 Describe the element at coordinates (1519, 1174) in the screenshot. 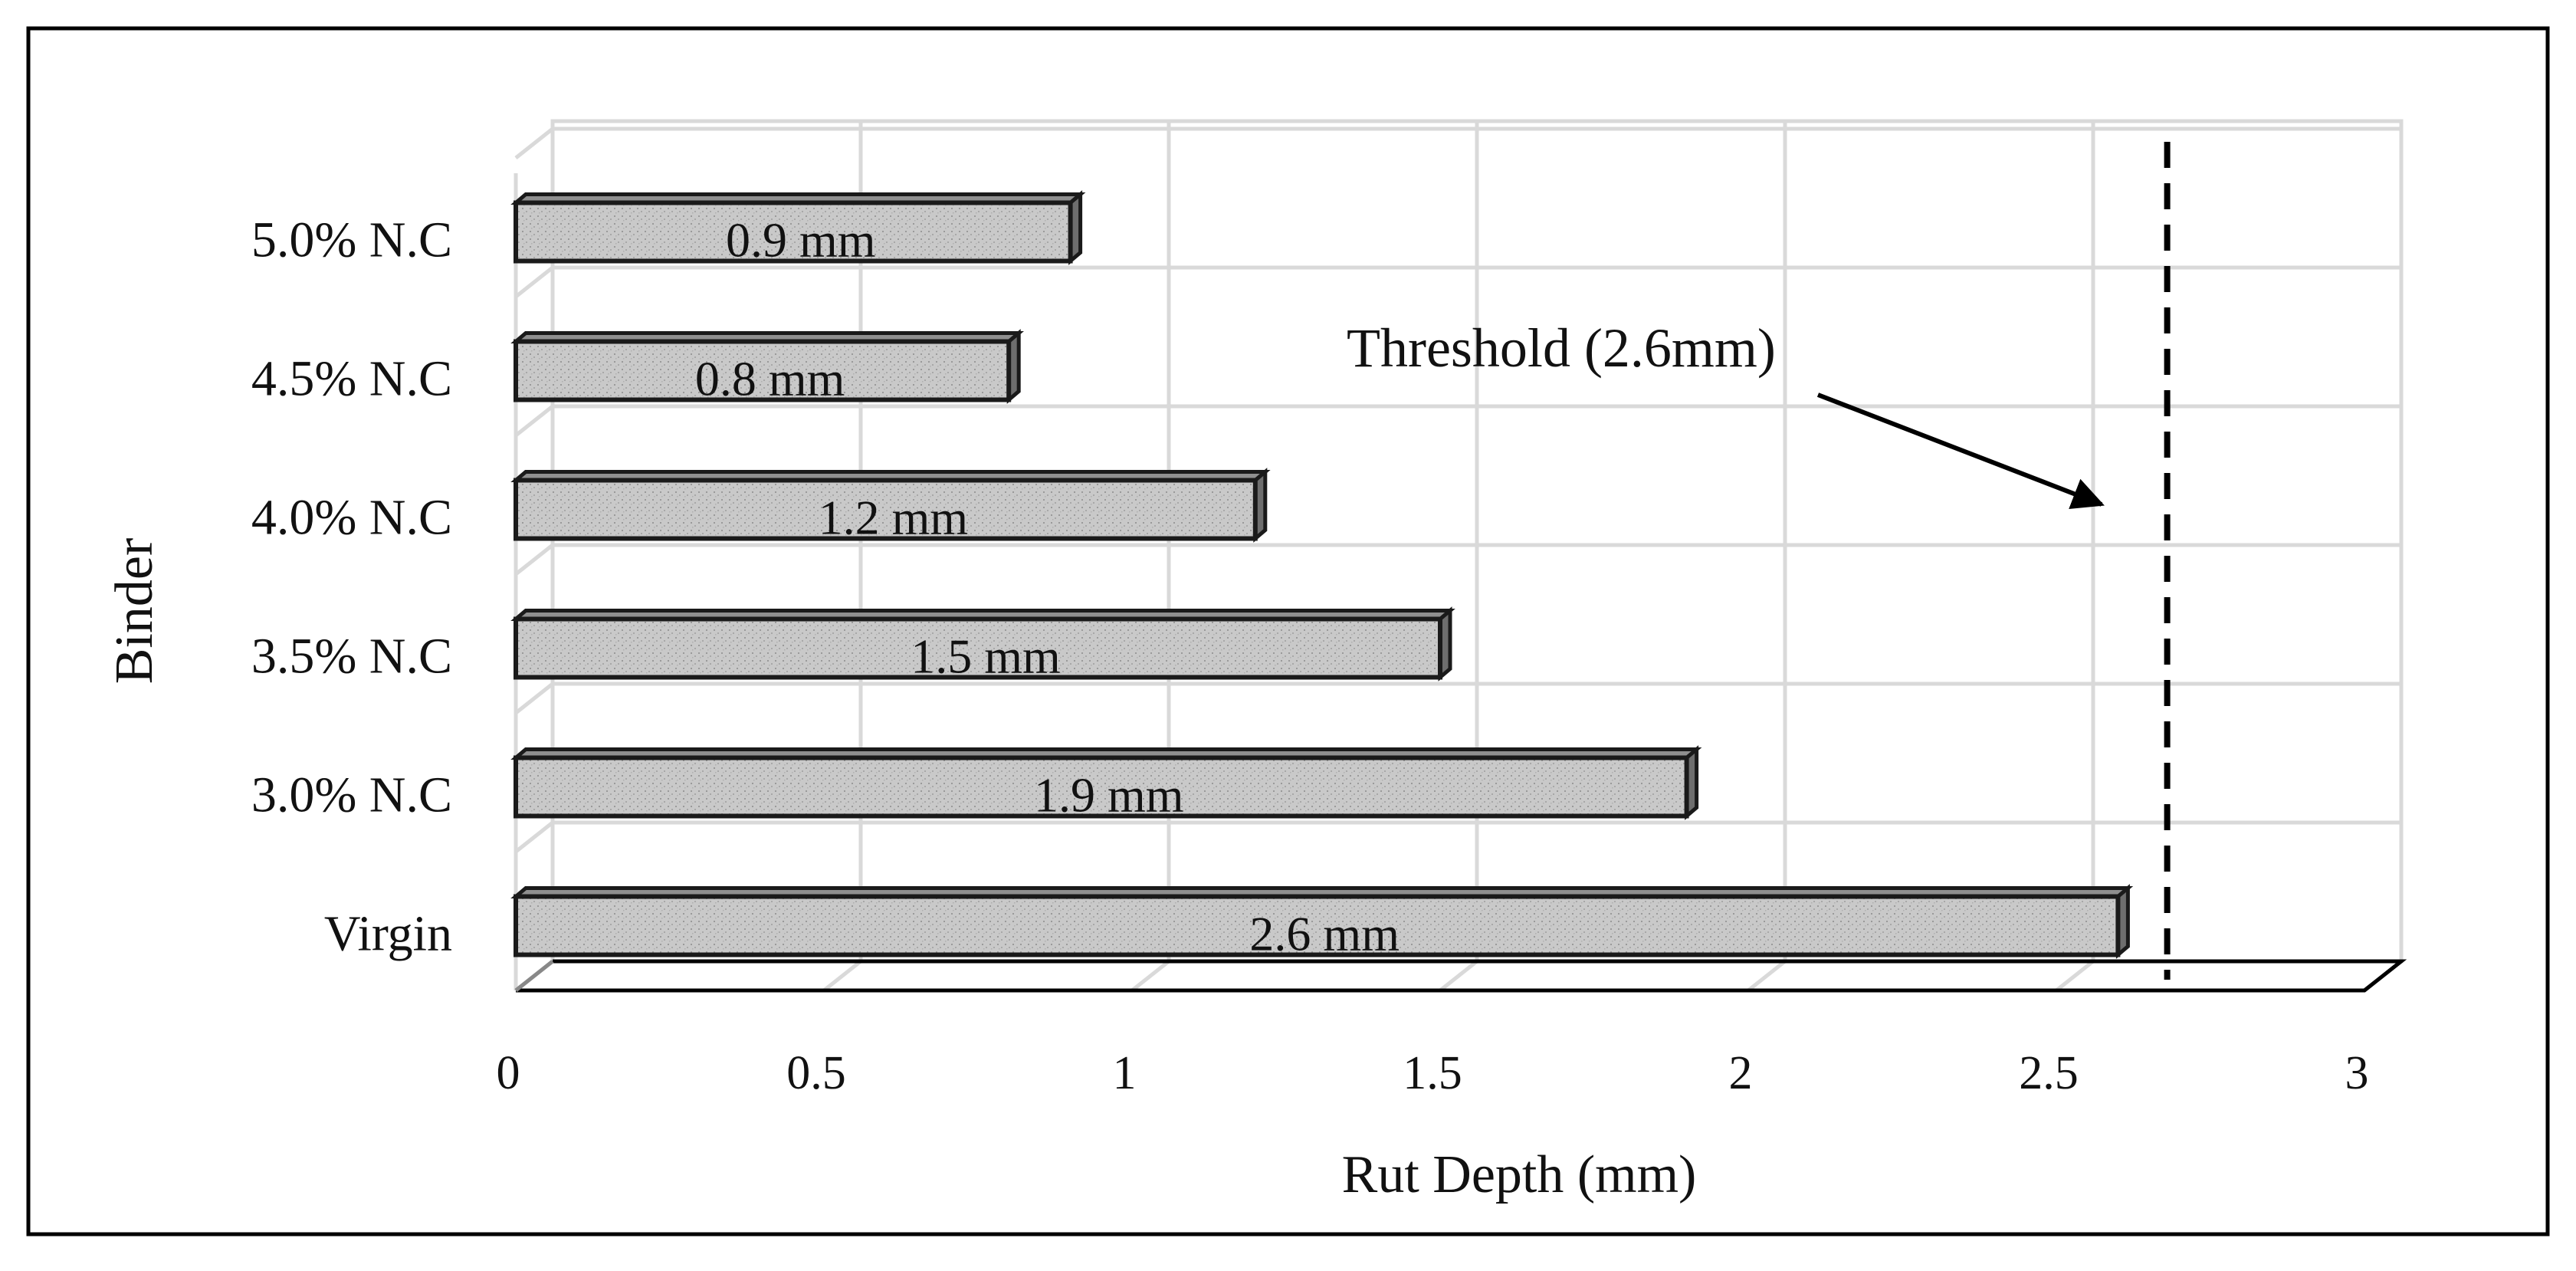

I see `x-axis-title: Rut Depth (mm)` at that location.